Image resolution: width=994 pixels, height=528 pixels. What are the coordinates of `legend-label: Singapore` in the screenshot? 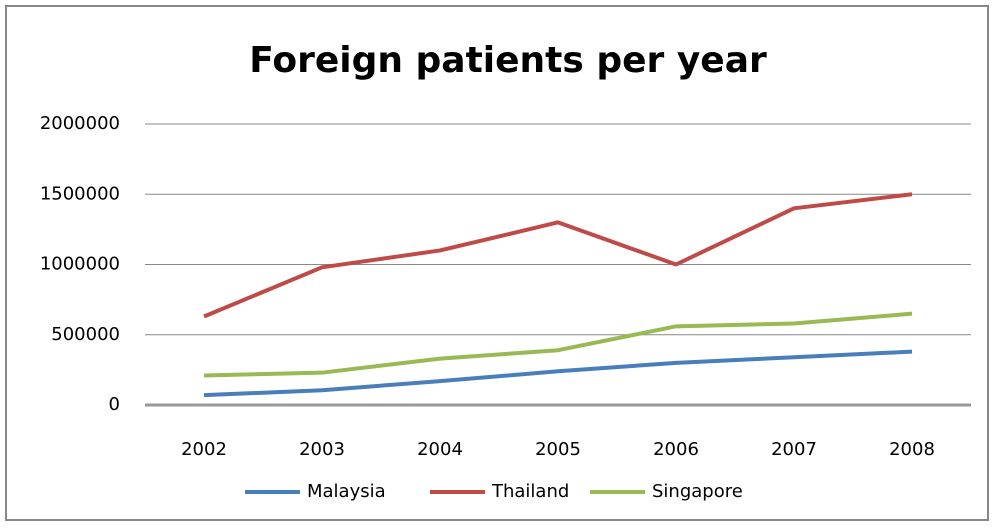 It's located at (697, 491).